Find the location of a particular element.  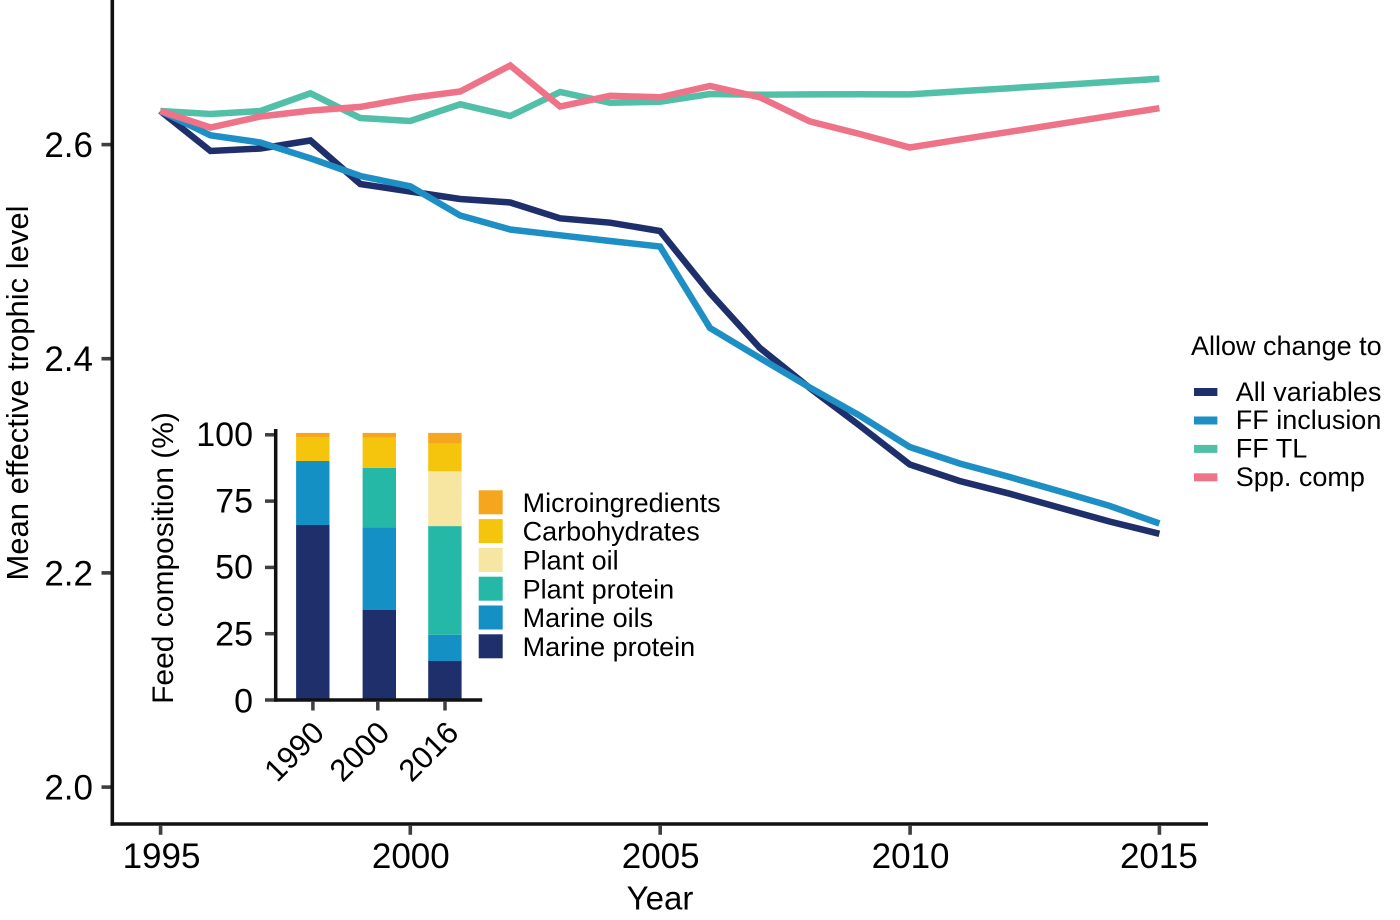

svg-text: Carbohydrates is located at coordinates (611, 532).